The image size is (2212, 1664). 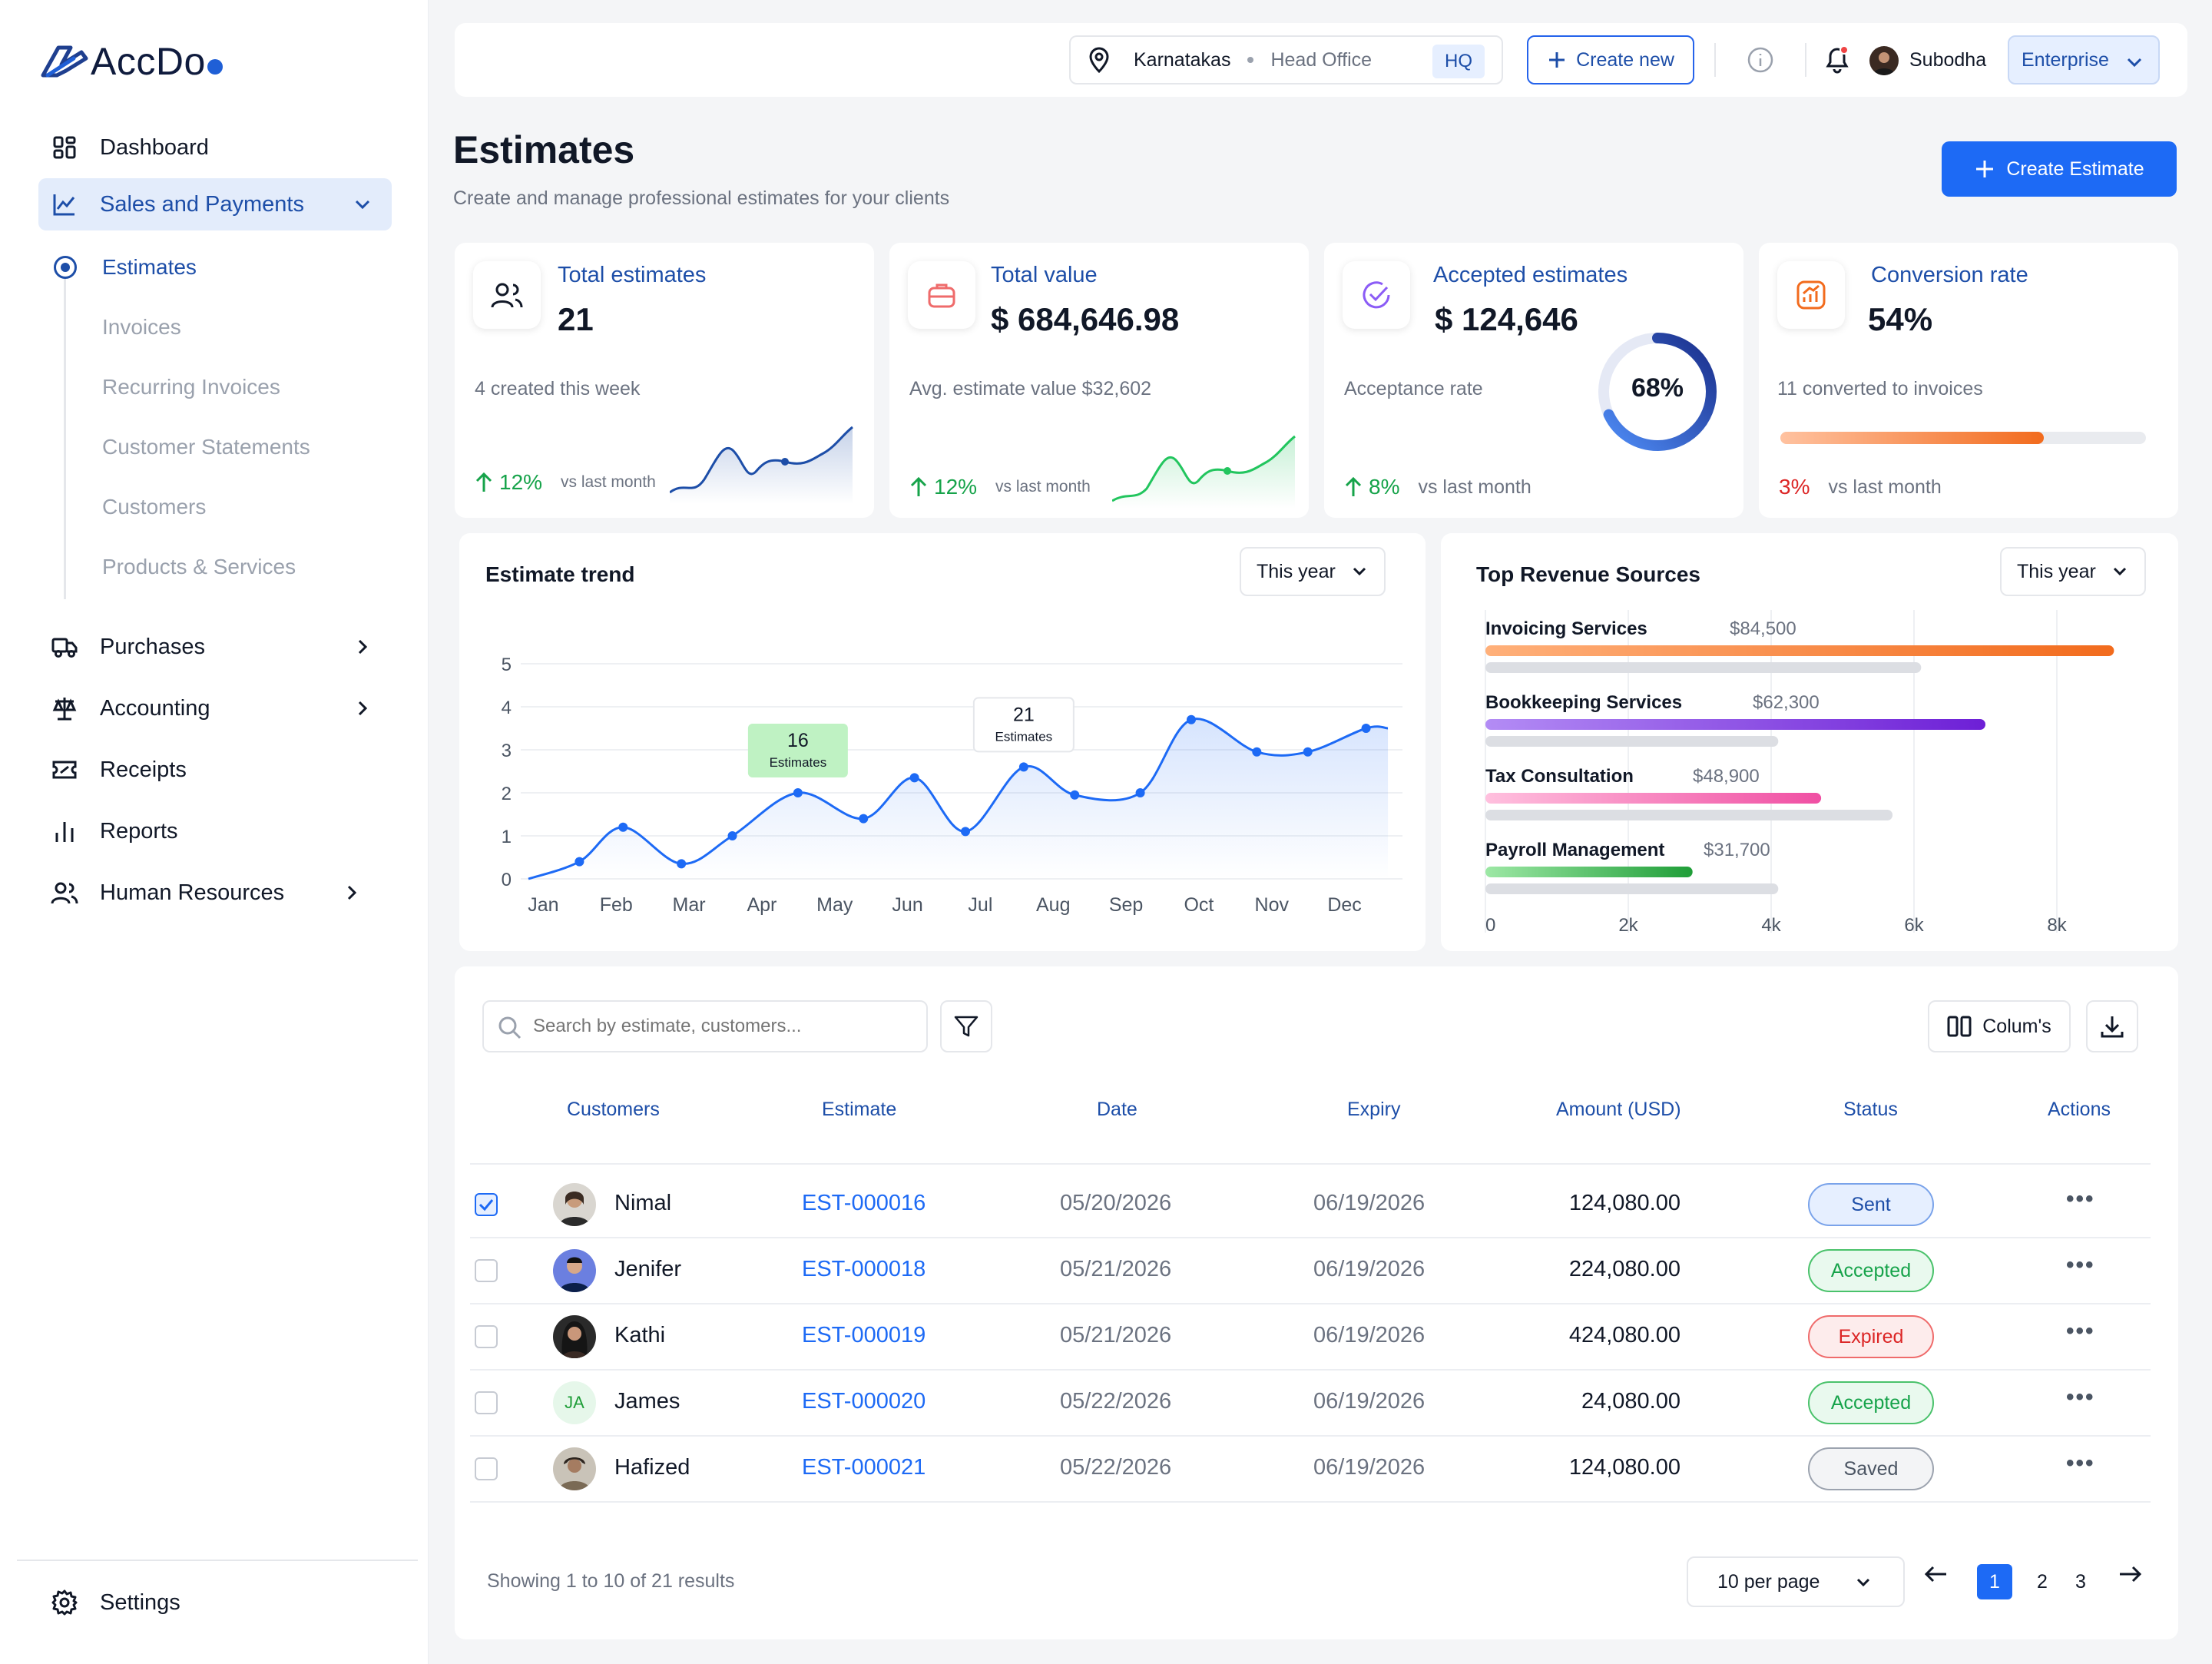 What do you see at coordinates (141, 327) in the screenshot?
I see `subnav-invoices: Invoices` at bounding box center [141, 327].